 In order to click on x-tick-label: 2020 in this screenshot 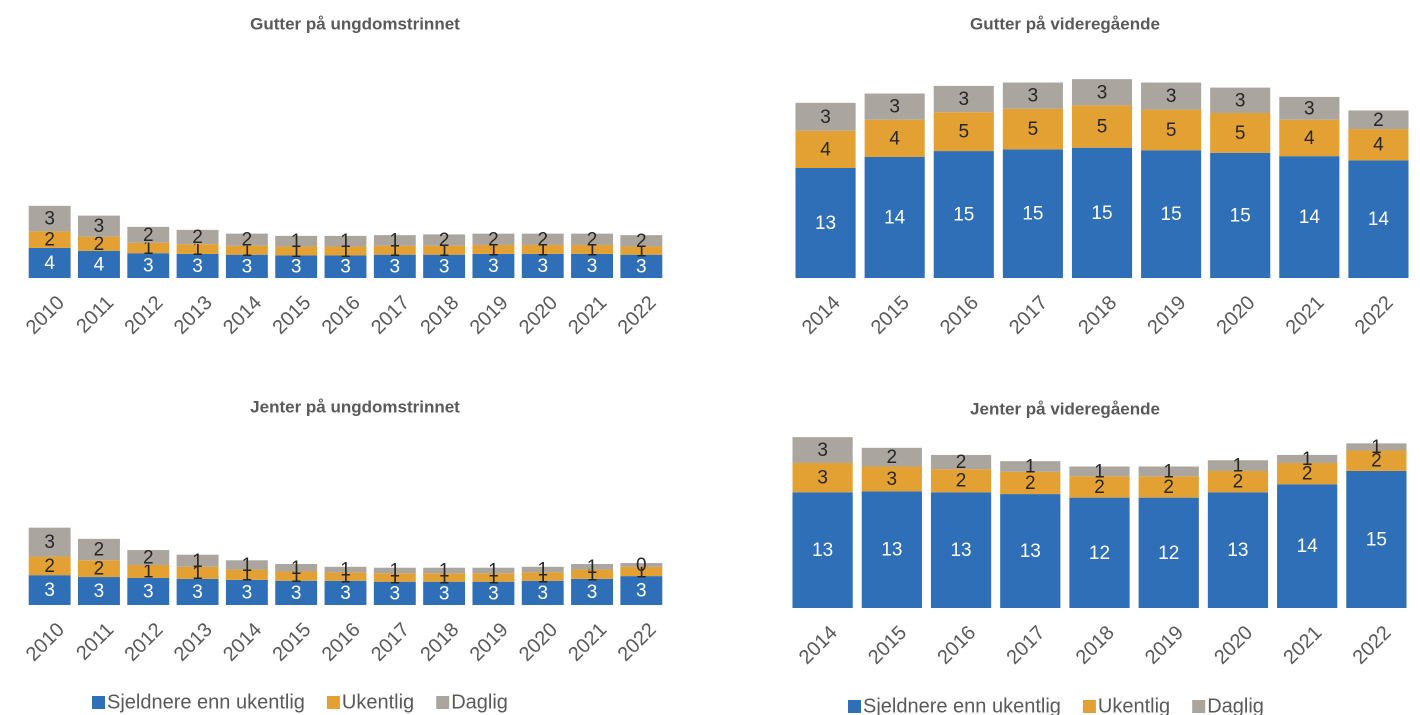, I will do `click(1235, 315)`.